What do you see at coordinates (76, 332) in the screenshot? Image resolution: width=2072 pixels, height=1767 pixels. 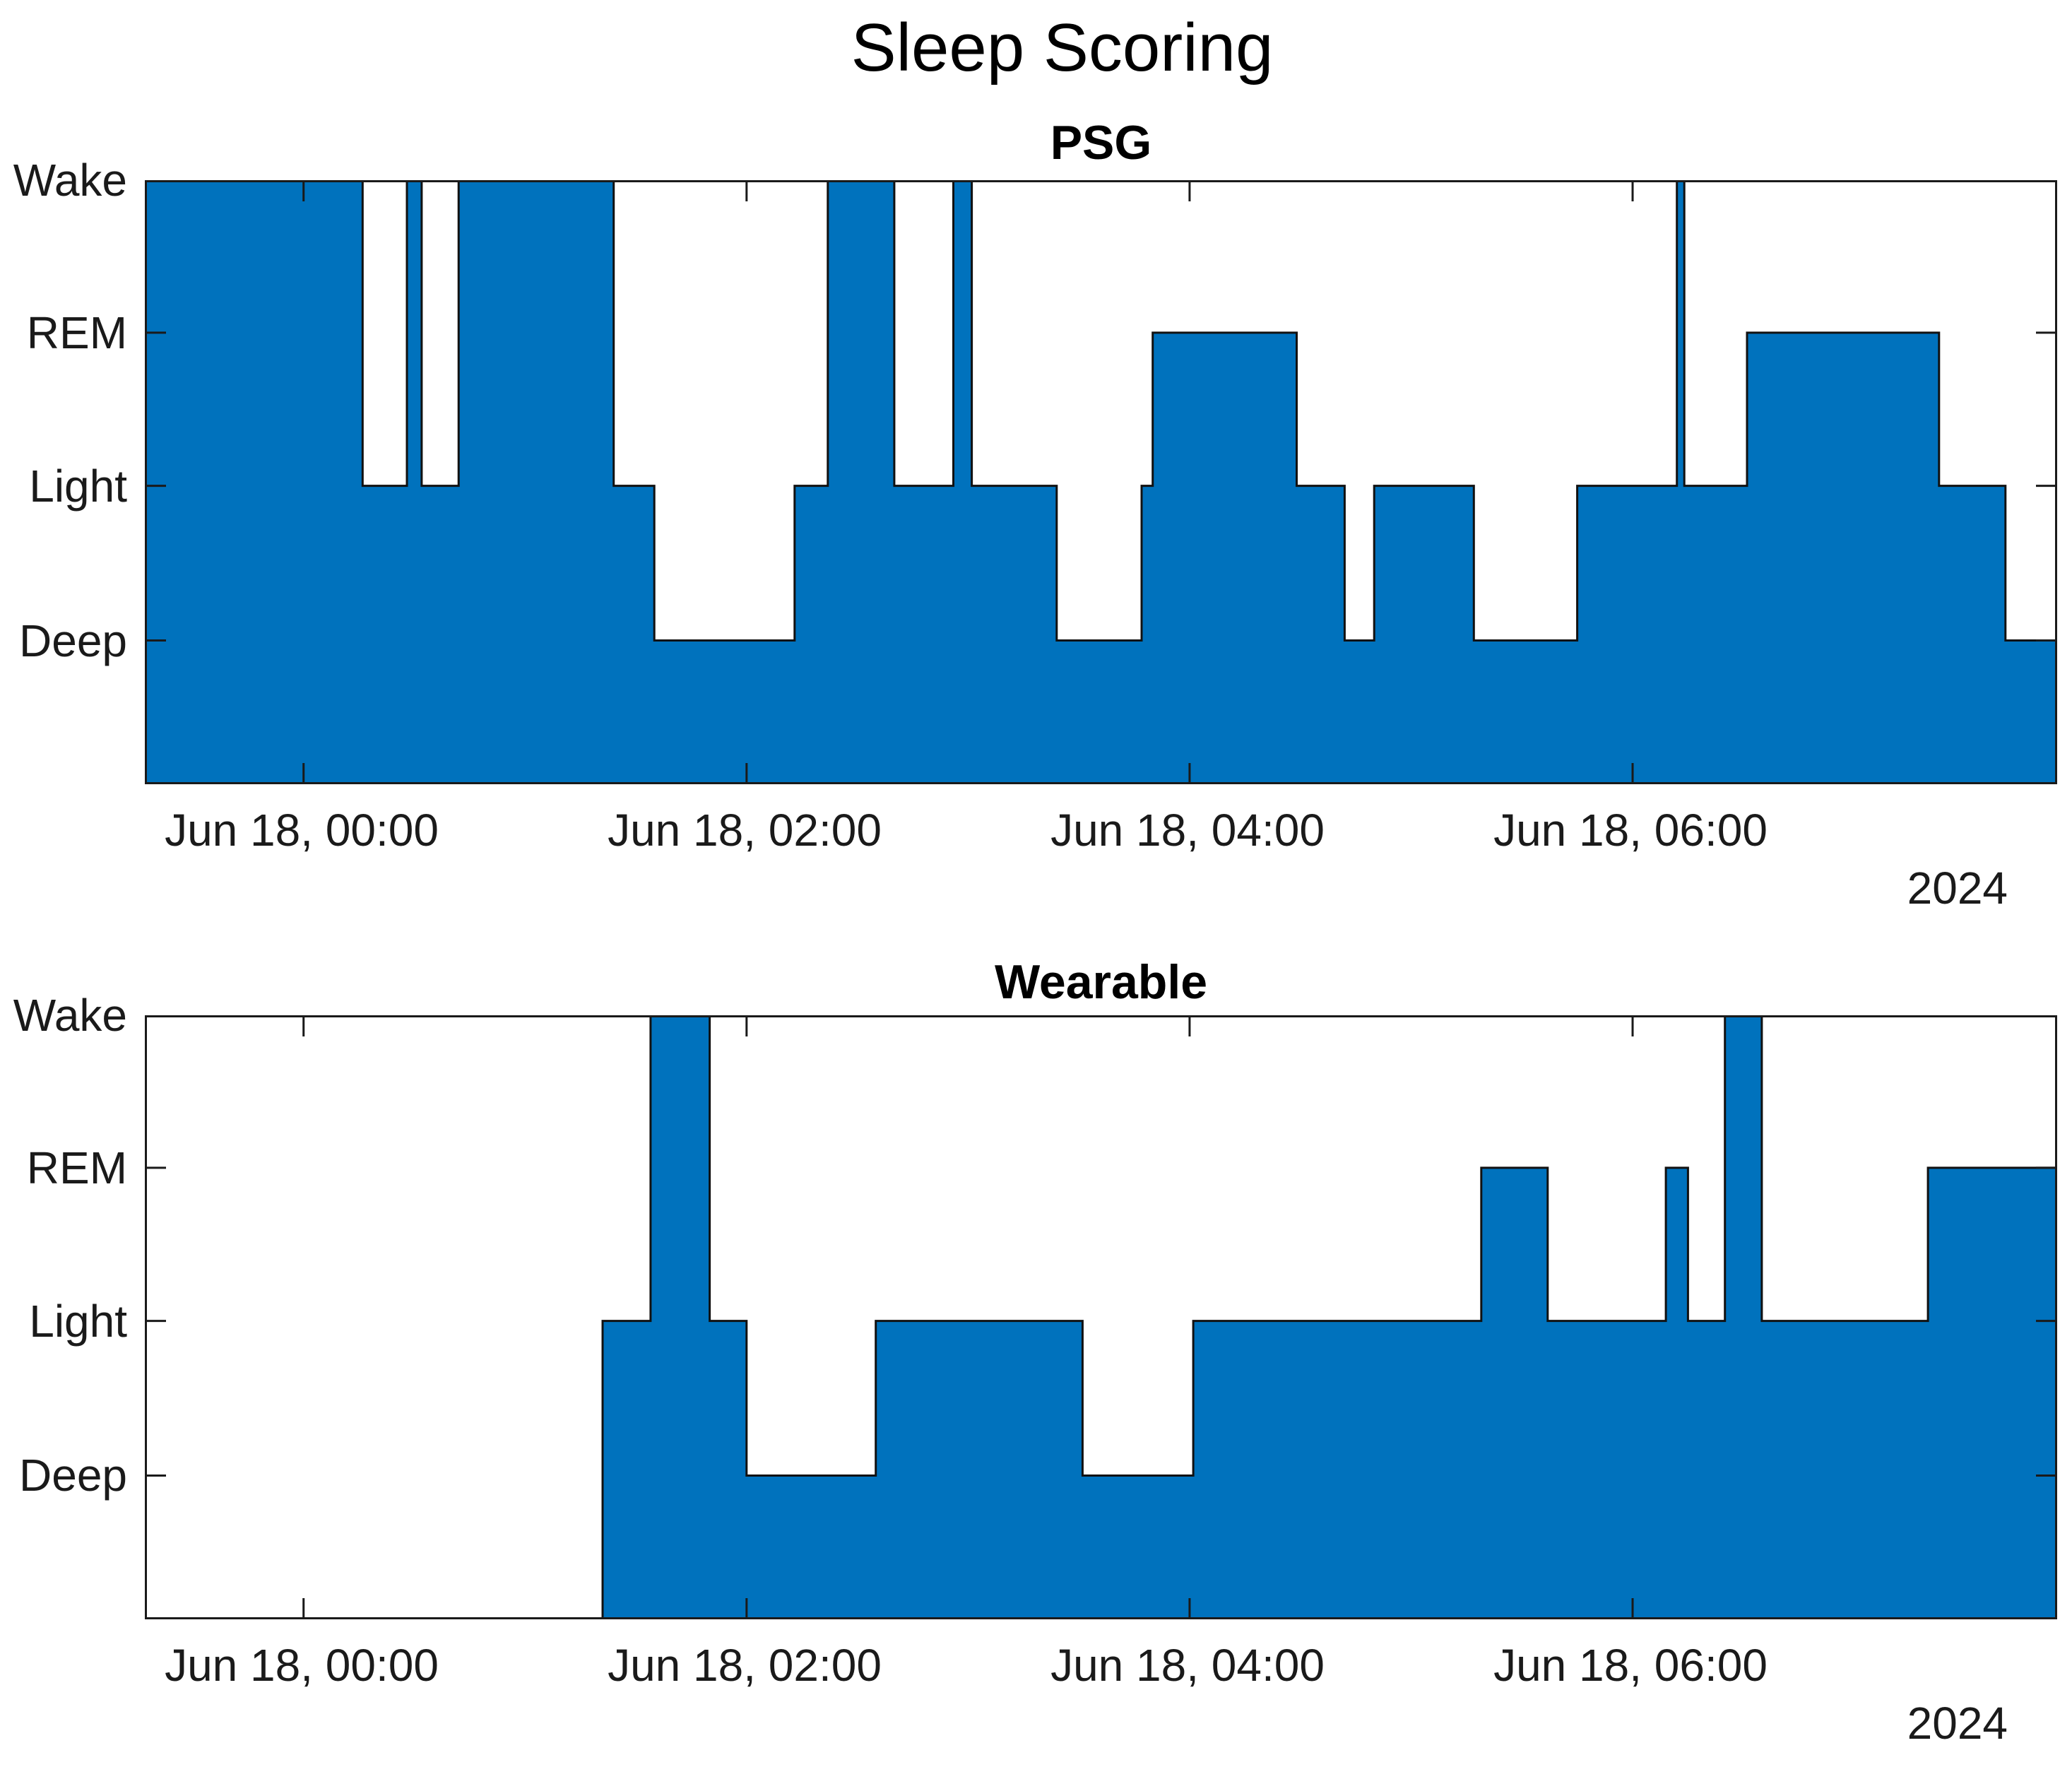 I see `psg-ytick-label-rem: REM` at bounding box center [76, 332].